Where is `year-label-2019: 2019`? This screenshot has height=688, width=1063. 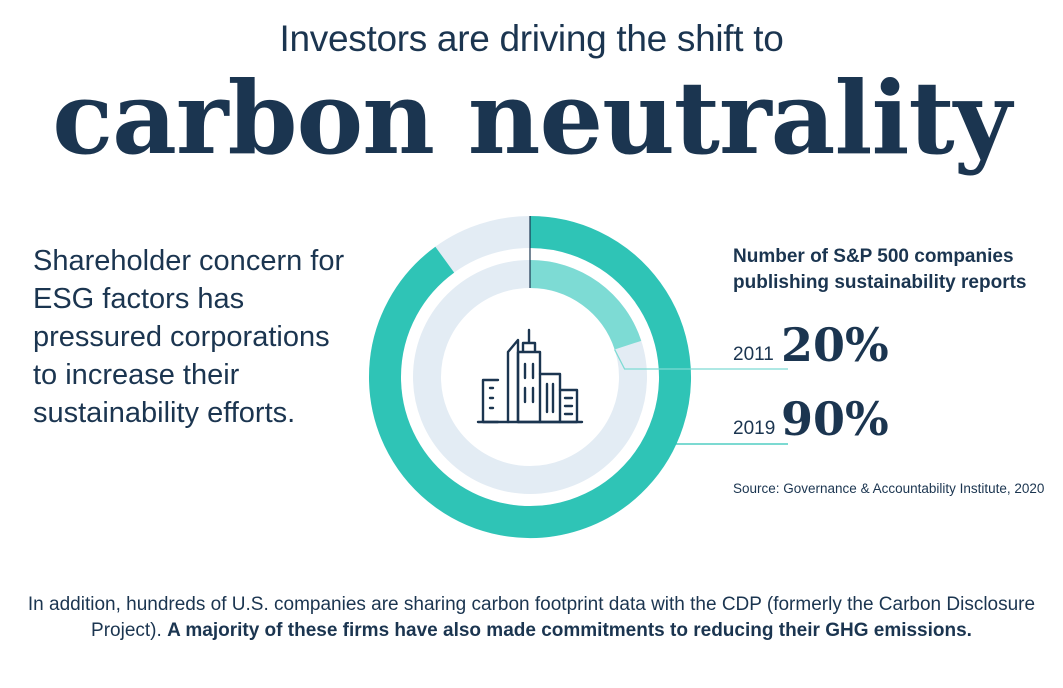
year-label-2019: 2019 is located at coordinates (754, 428).